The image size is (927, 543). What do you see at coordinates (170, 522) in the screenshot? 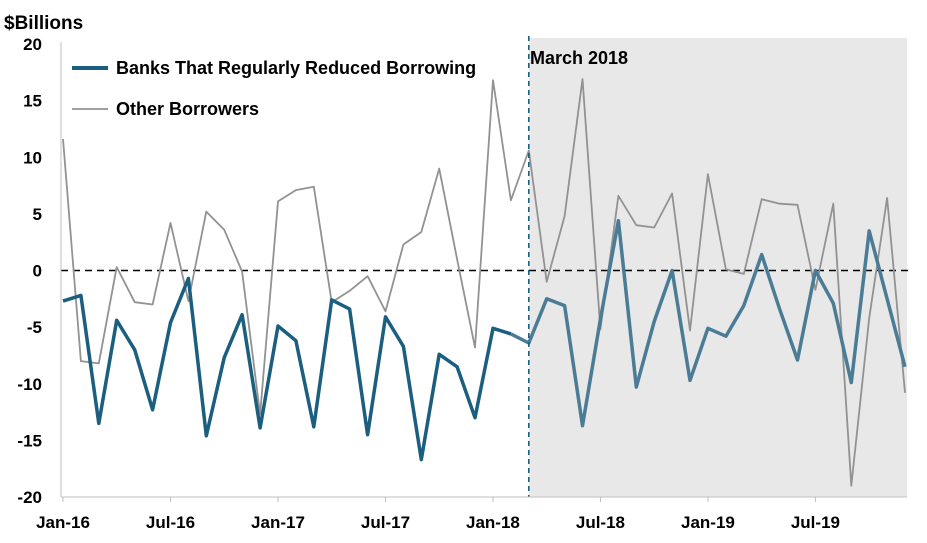
I see `x-tick-label: Jul-16` at bounding box center [170, 522].